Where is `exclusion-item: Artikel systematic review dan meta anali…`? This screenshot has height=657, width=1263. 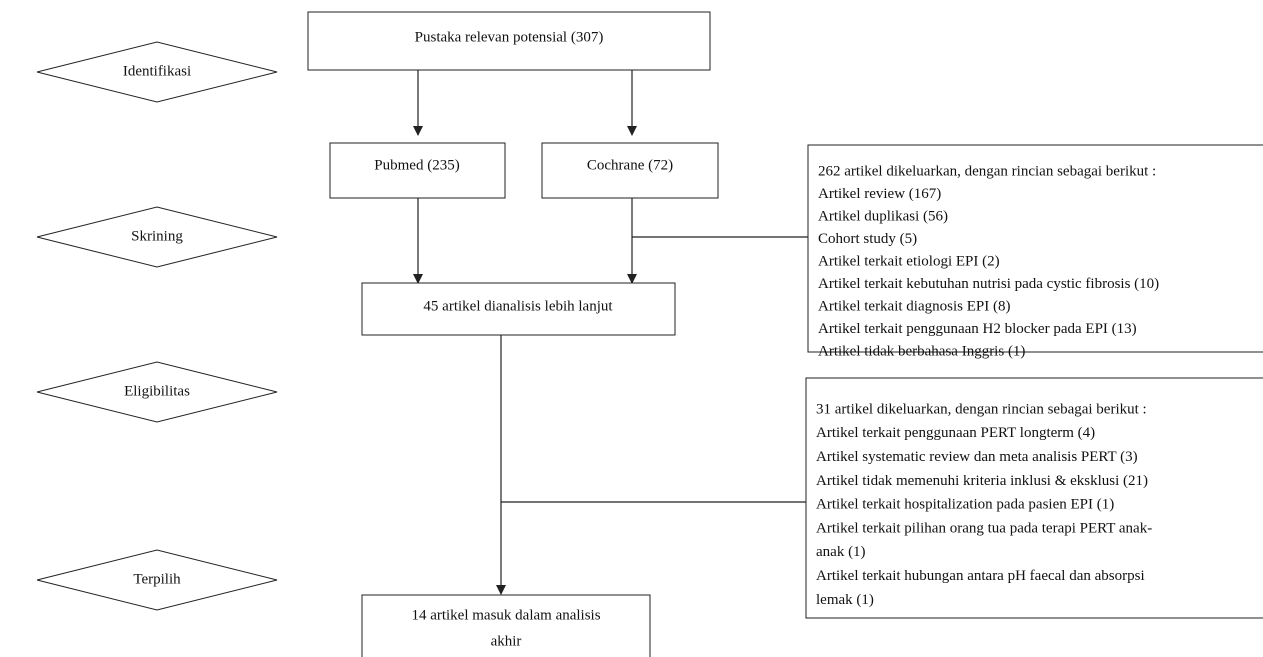 exclusion-item: Artikel systematic review dan meta anali… is located at coordinates (977, 457).